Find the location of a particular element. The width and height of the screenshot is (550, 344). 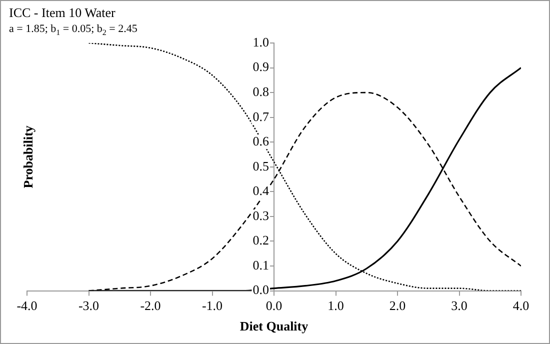

x-tick-label: -2.0 is located at coordinates (150, 306).